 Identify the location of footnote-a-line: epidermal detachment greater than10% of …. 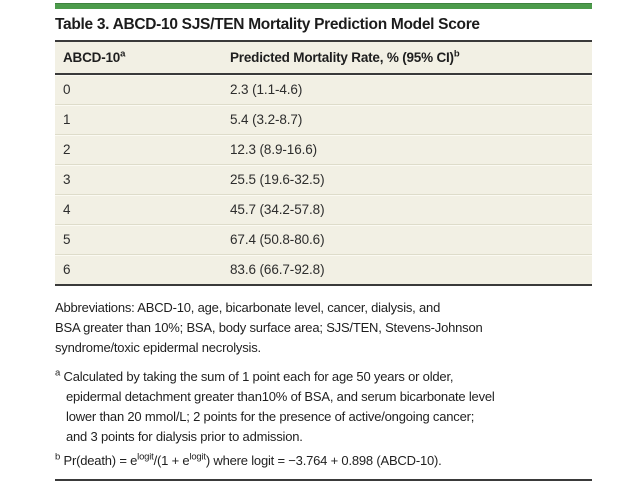
(280, 396).